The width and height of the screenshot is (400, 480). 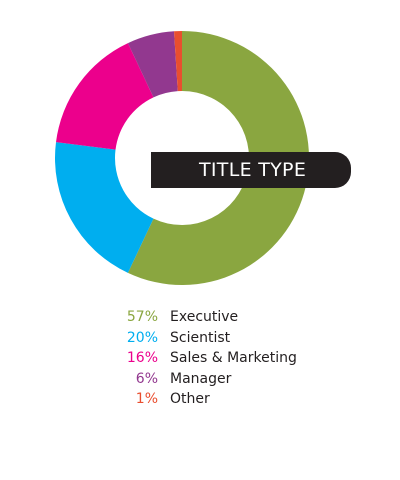 I want to click on legend-label: Sales & Marketing, so click(x=233, y=358).